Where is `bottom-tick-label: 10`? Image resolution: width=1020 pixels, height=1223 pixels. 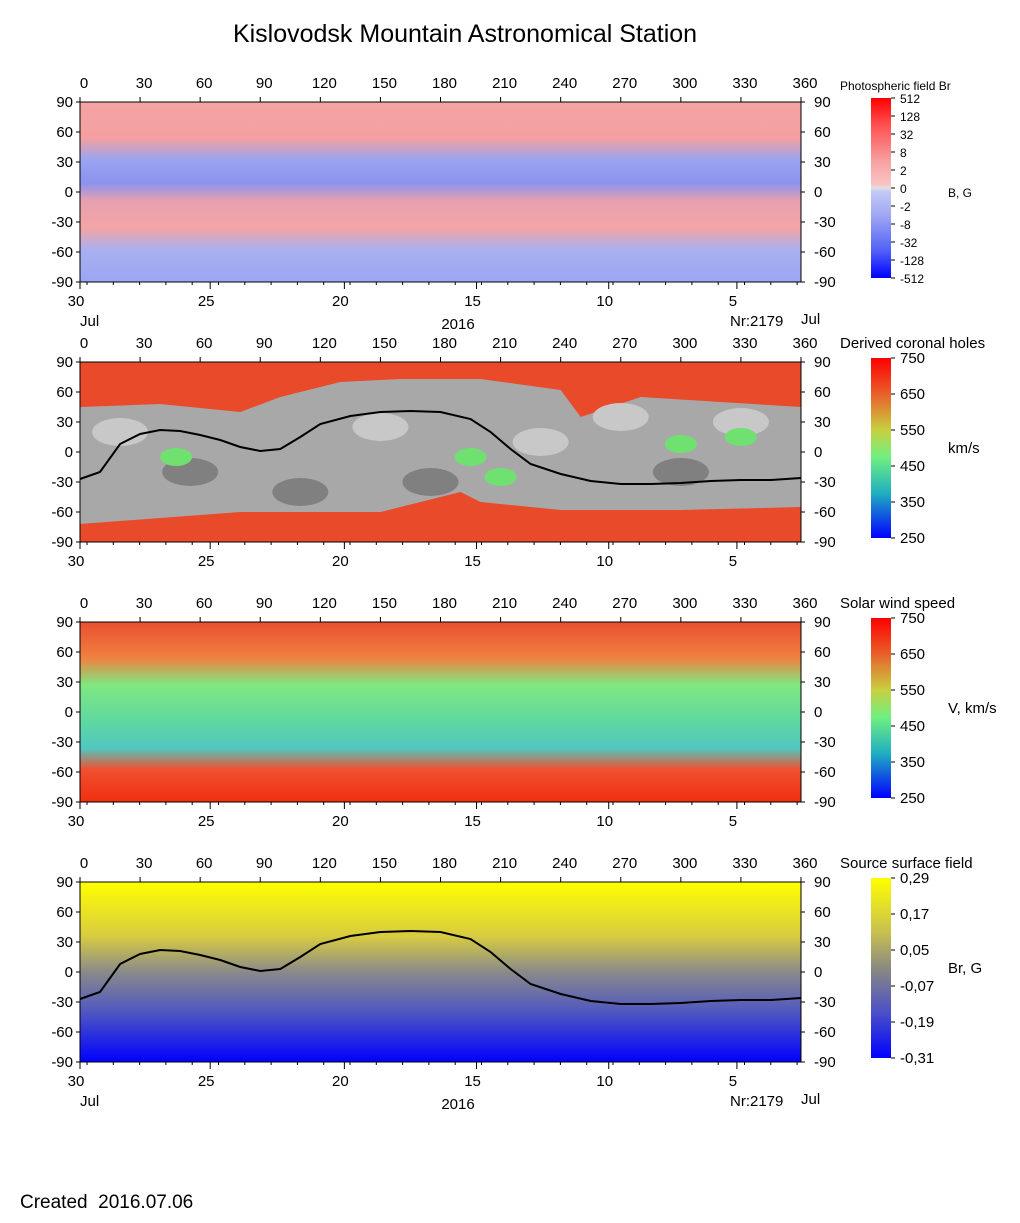
bottom-tick-label: 10 is located at coordinates (604, 301).